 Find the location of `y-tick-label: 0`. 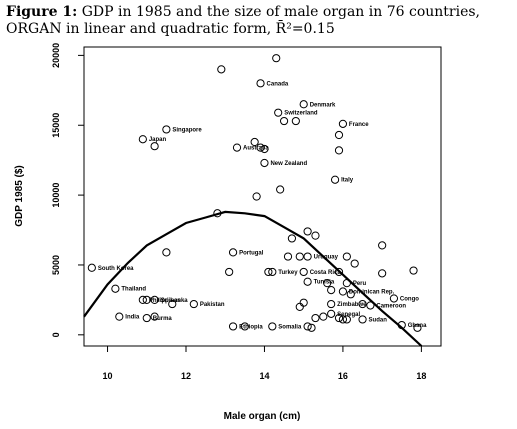

y-tick-label: 0 is located at coordinates (56, 334).